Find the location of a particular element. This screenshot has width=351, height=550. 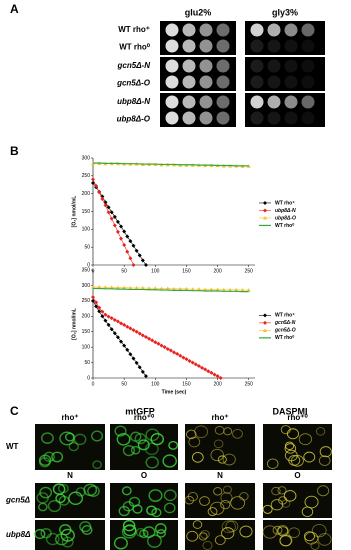

x-tick-label: 200 is located at coordinates (217, 271).